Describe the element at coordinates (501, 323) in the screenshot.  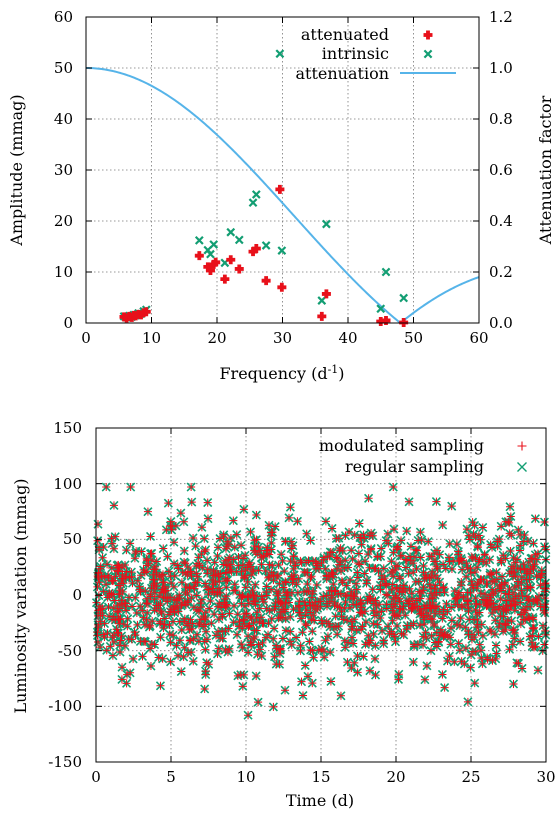
I see `top-y2tick-label: 0.0` at that location.